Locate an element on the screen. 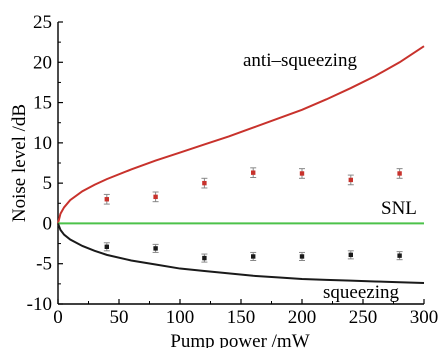  squeezing-label: squeezing is located at coordinates (361, 292).